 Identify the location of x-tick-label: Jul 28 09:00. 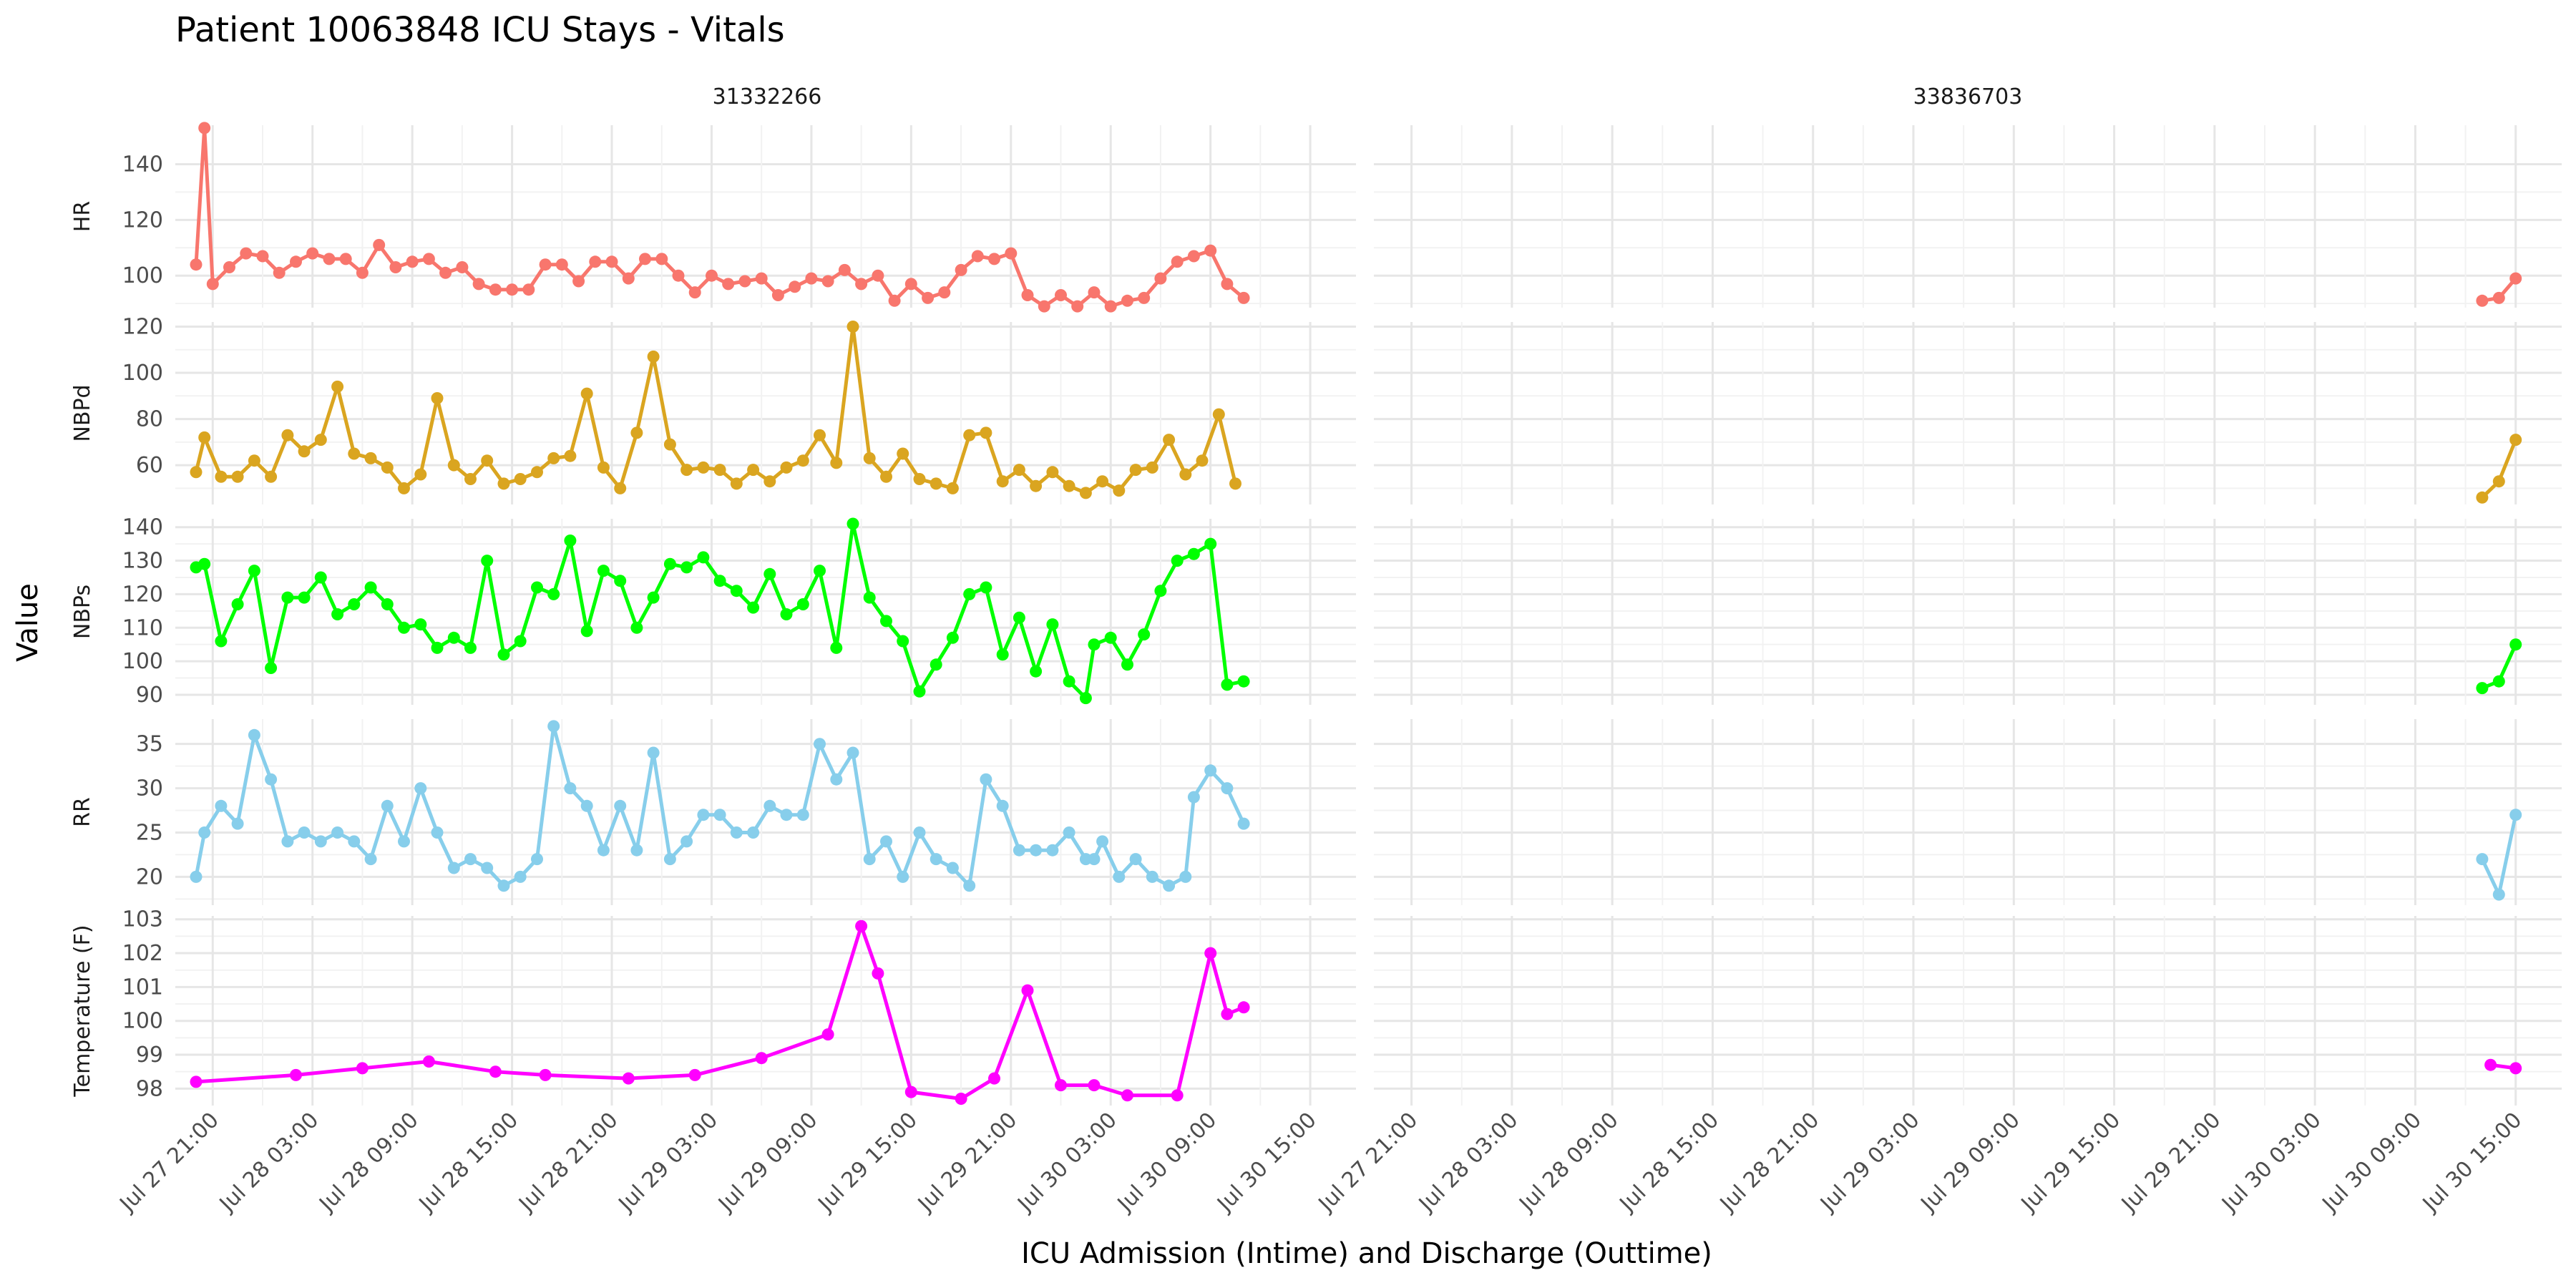
(1568, 1162).